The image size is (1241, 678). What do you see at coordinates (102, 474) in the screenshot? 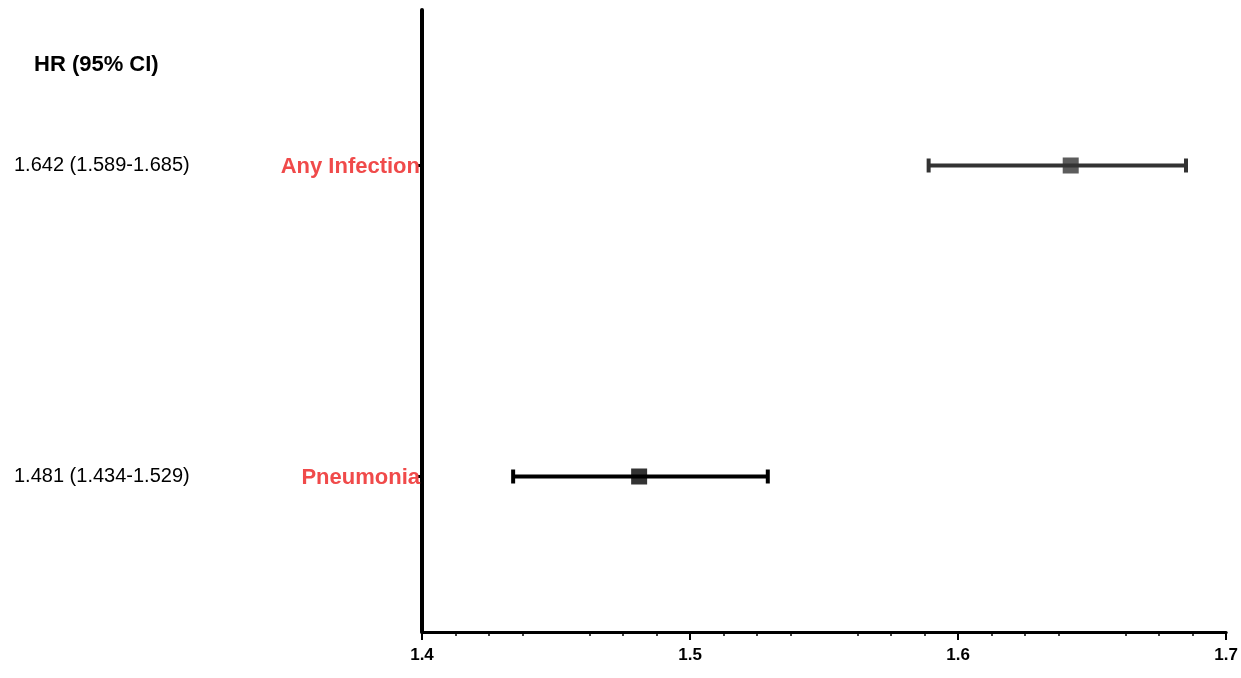
I see `text: 1.481 (1.434-1.529)` at bounding box center [102, 474].